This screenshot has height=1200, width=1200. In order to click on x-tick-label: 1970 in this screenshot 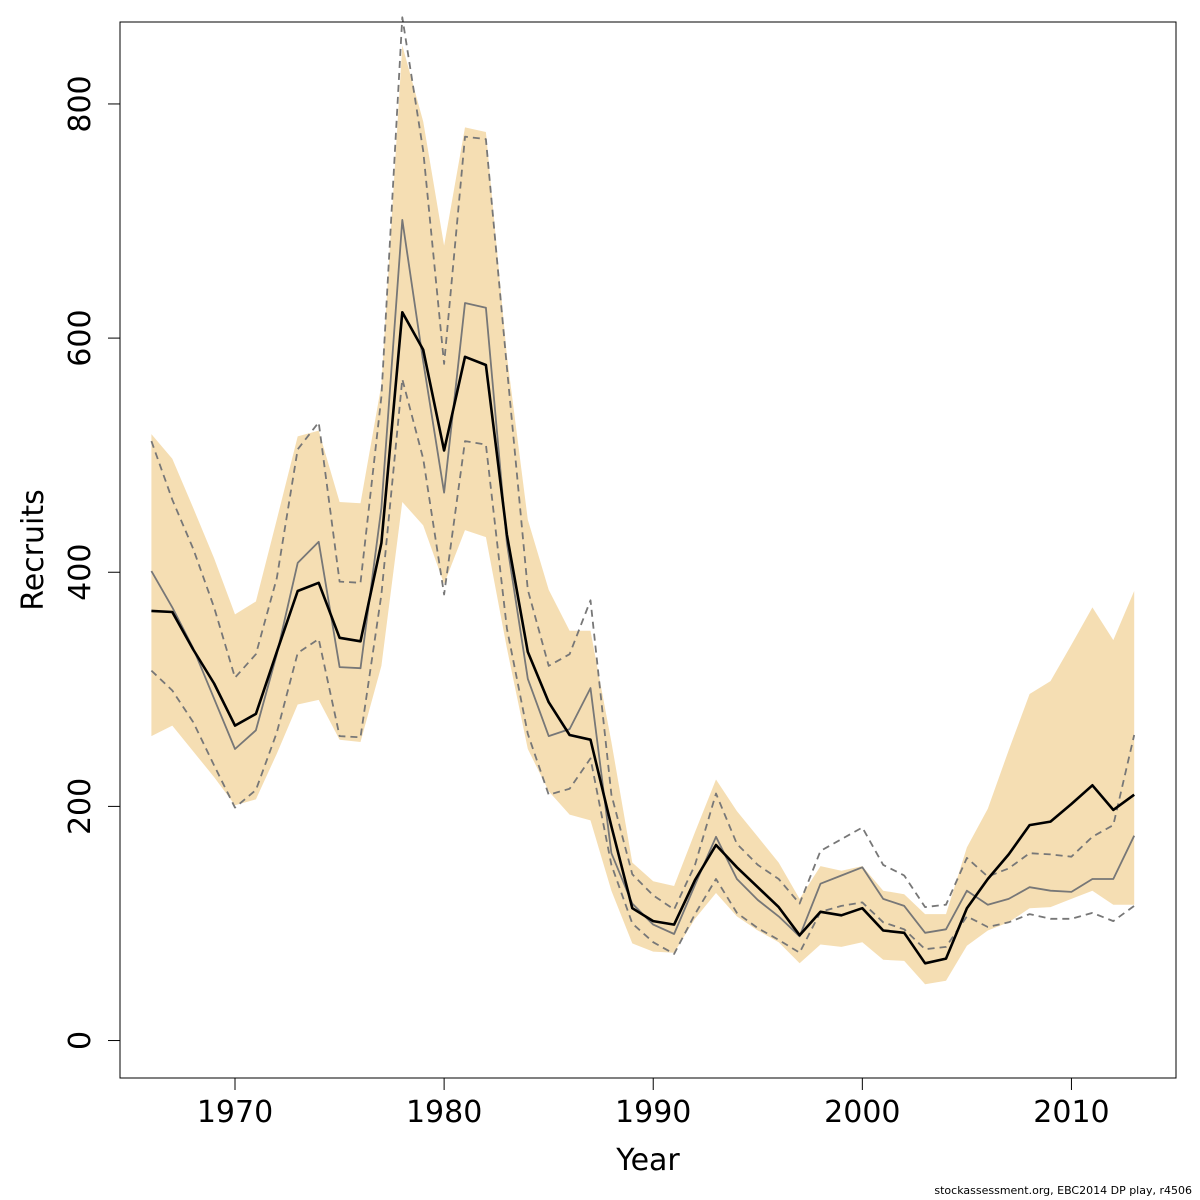, I will do `click(235, 1112)`.